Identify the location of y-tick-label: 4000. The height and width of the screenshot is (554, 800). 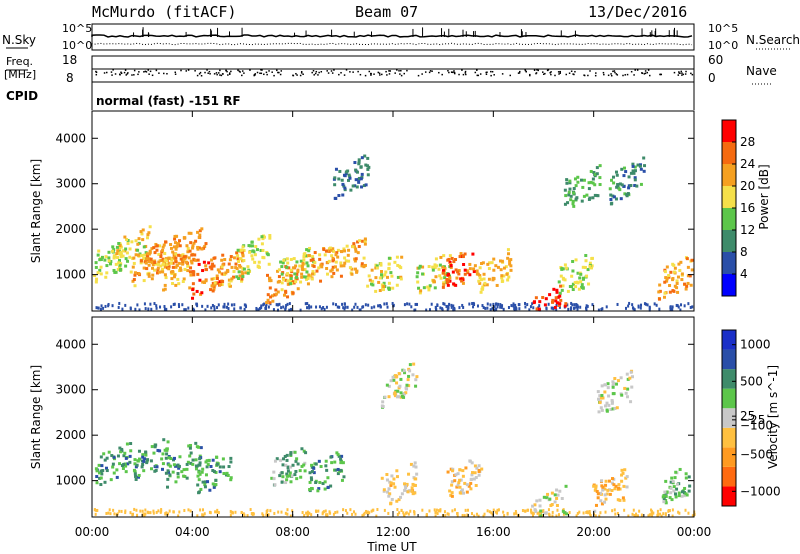
(70, 344).